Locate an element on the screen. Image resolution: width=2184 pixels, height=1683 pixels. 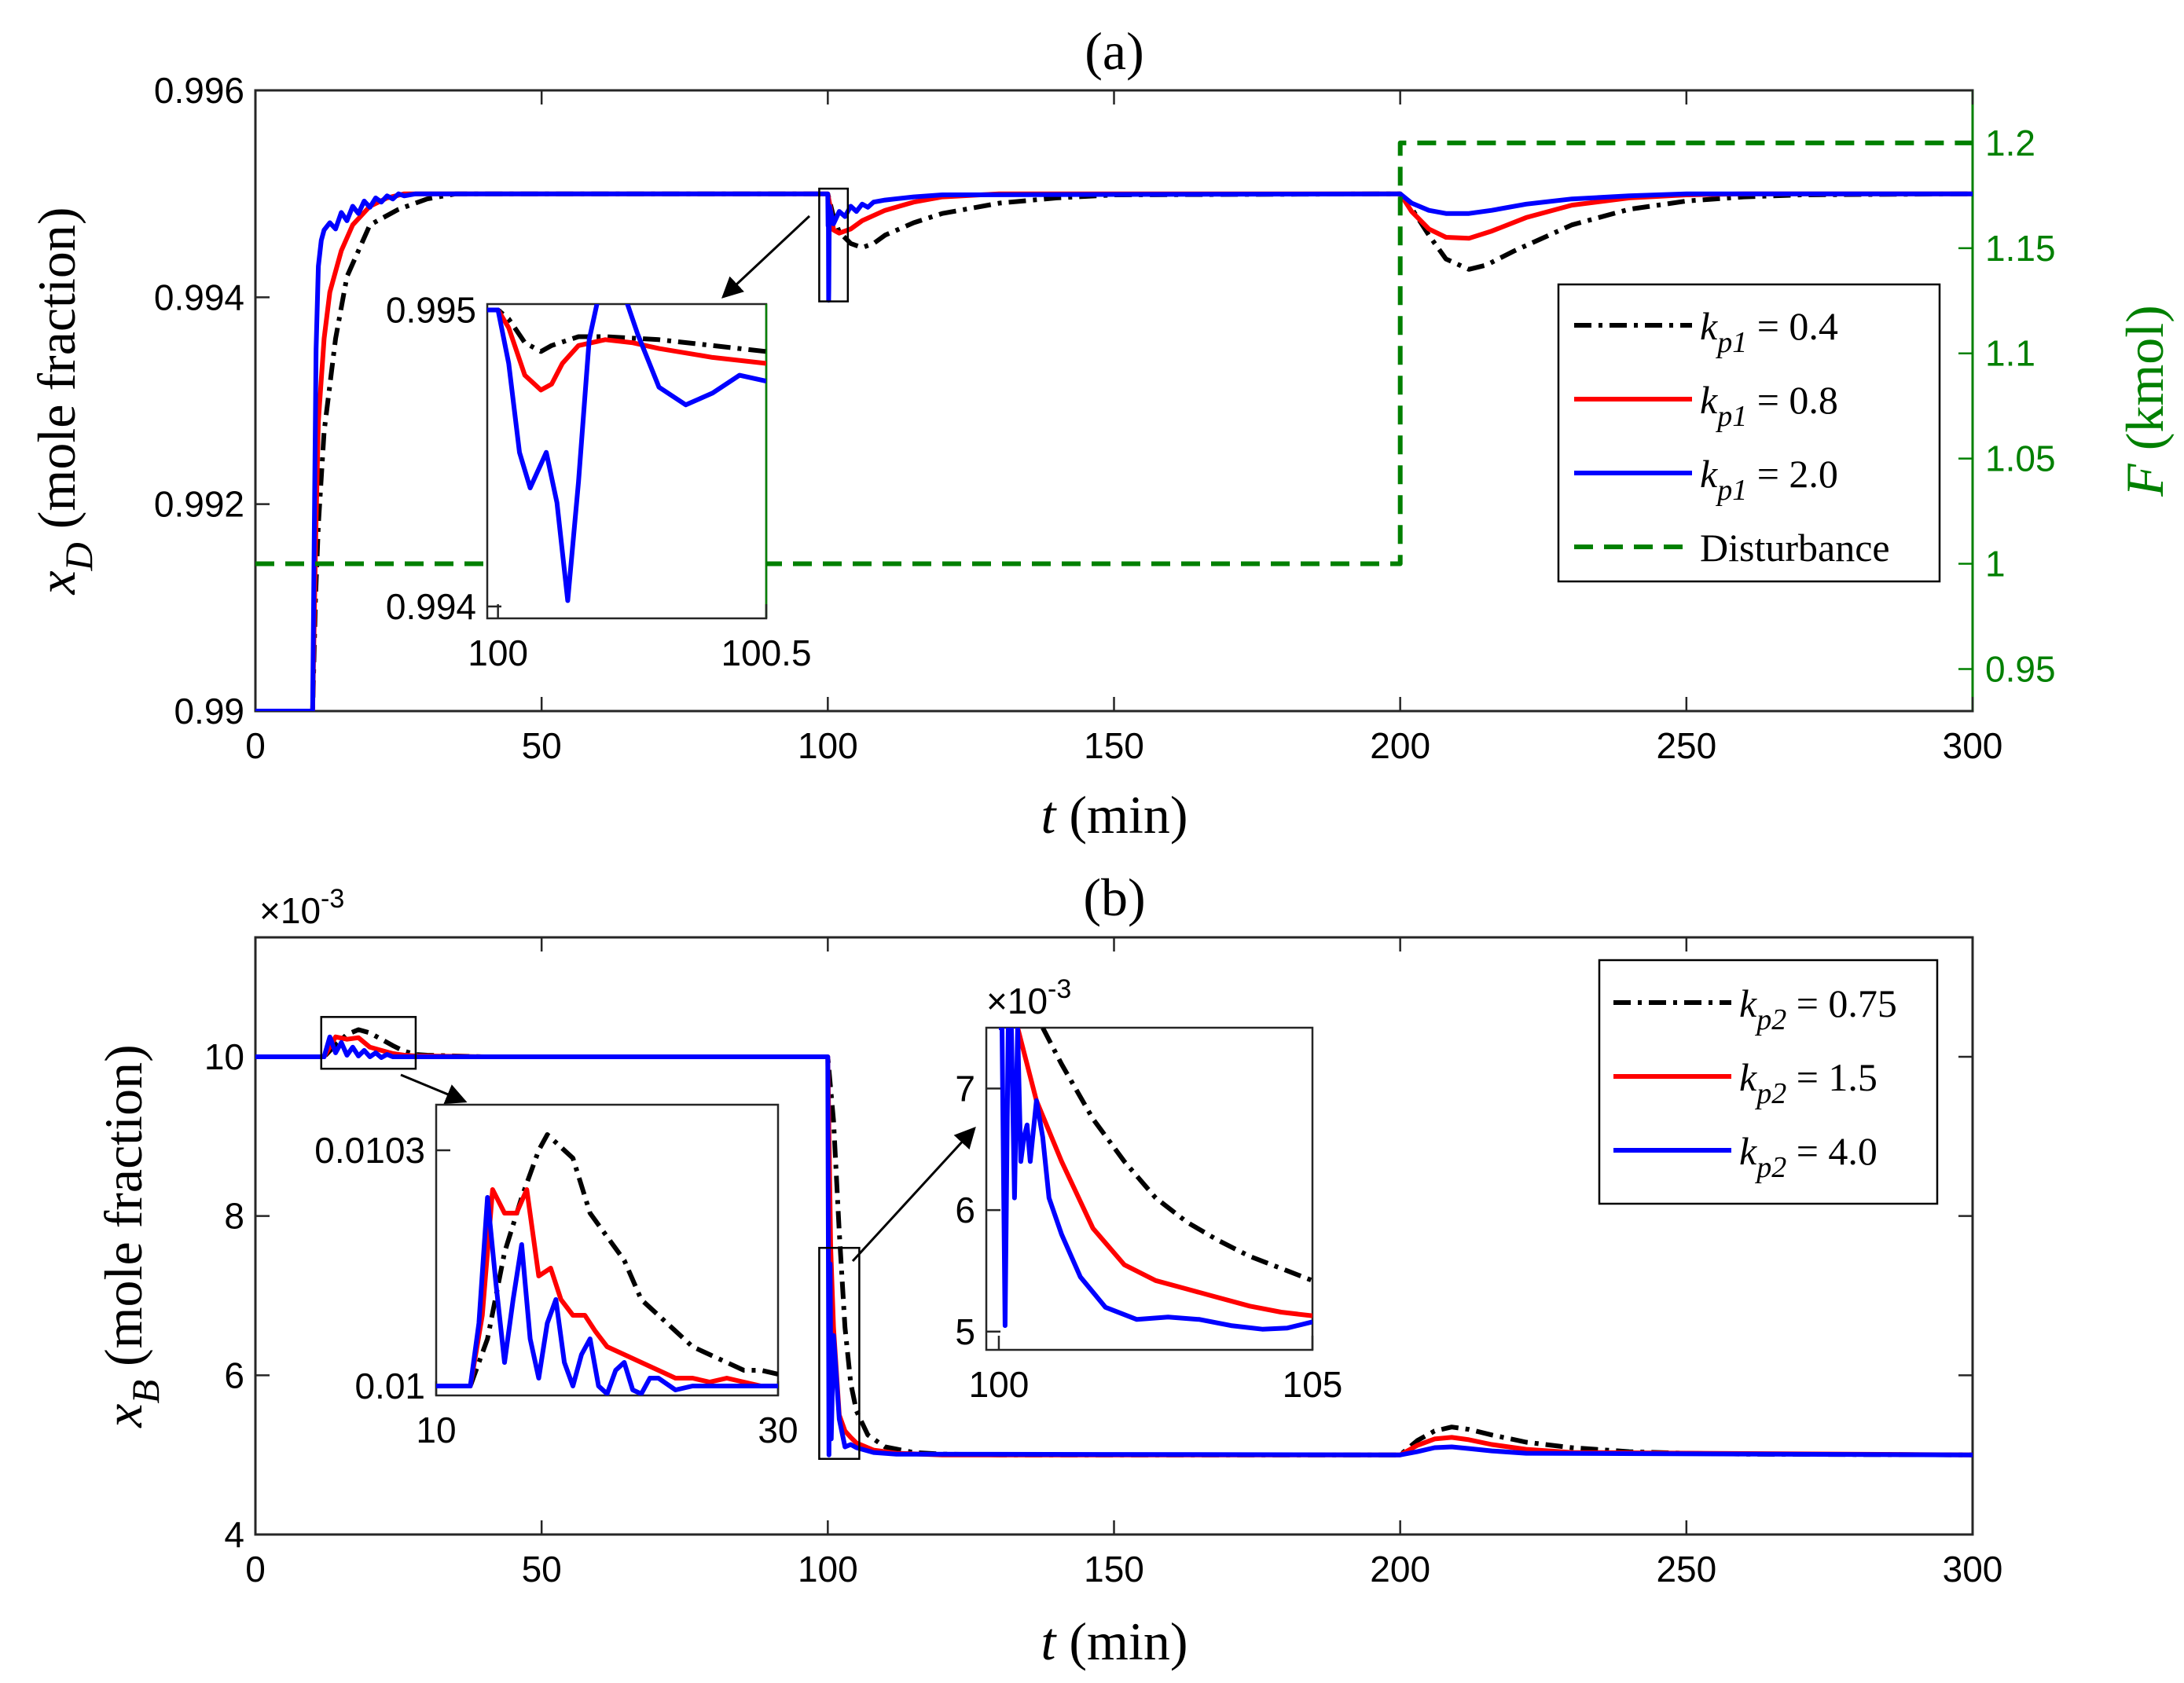
panel-a-legend: kp1 = 0.4 kp1 = 0.8 kp1 = 2.0 Disturbance is located at coordinates (1749, 433).